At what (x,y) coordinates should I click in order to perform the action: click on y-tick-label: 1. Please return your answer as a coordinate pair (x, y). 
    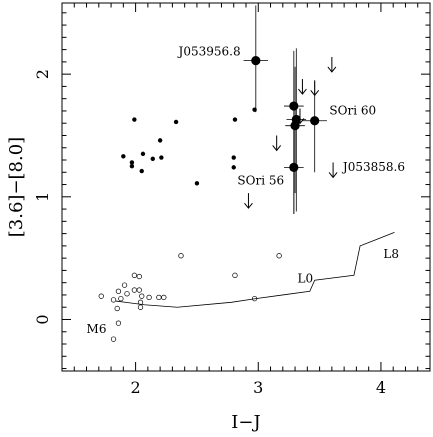
    Looking at the image, I should click on (42, 197).